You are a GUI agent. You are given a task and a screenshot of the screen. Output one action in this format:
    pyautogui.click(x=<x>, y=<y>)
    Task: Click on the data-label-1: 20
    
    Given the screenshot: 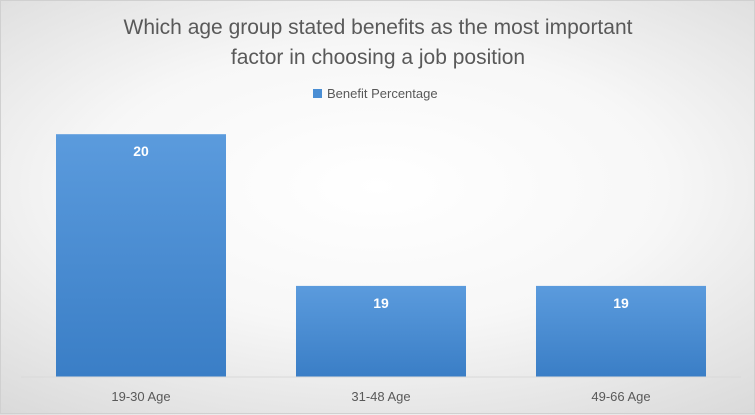 What is the action you would take?
    pyautogui.click(x=141, y=151)
    